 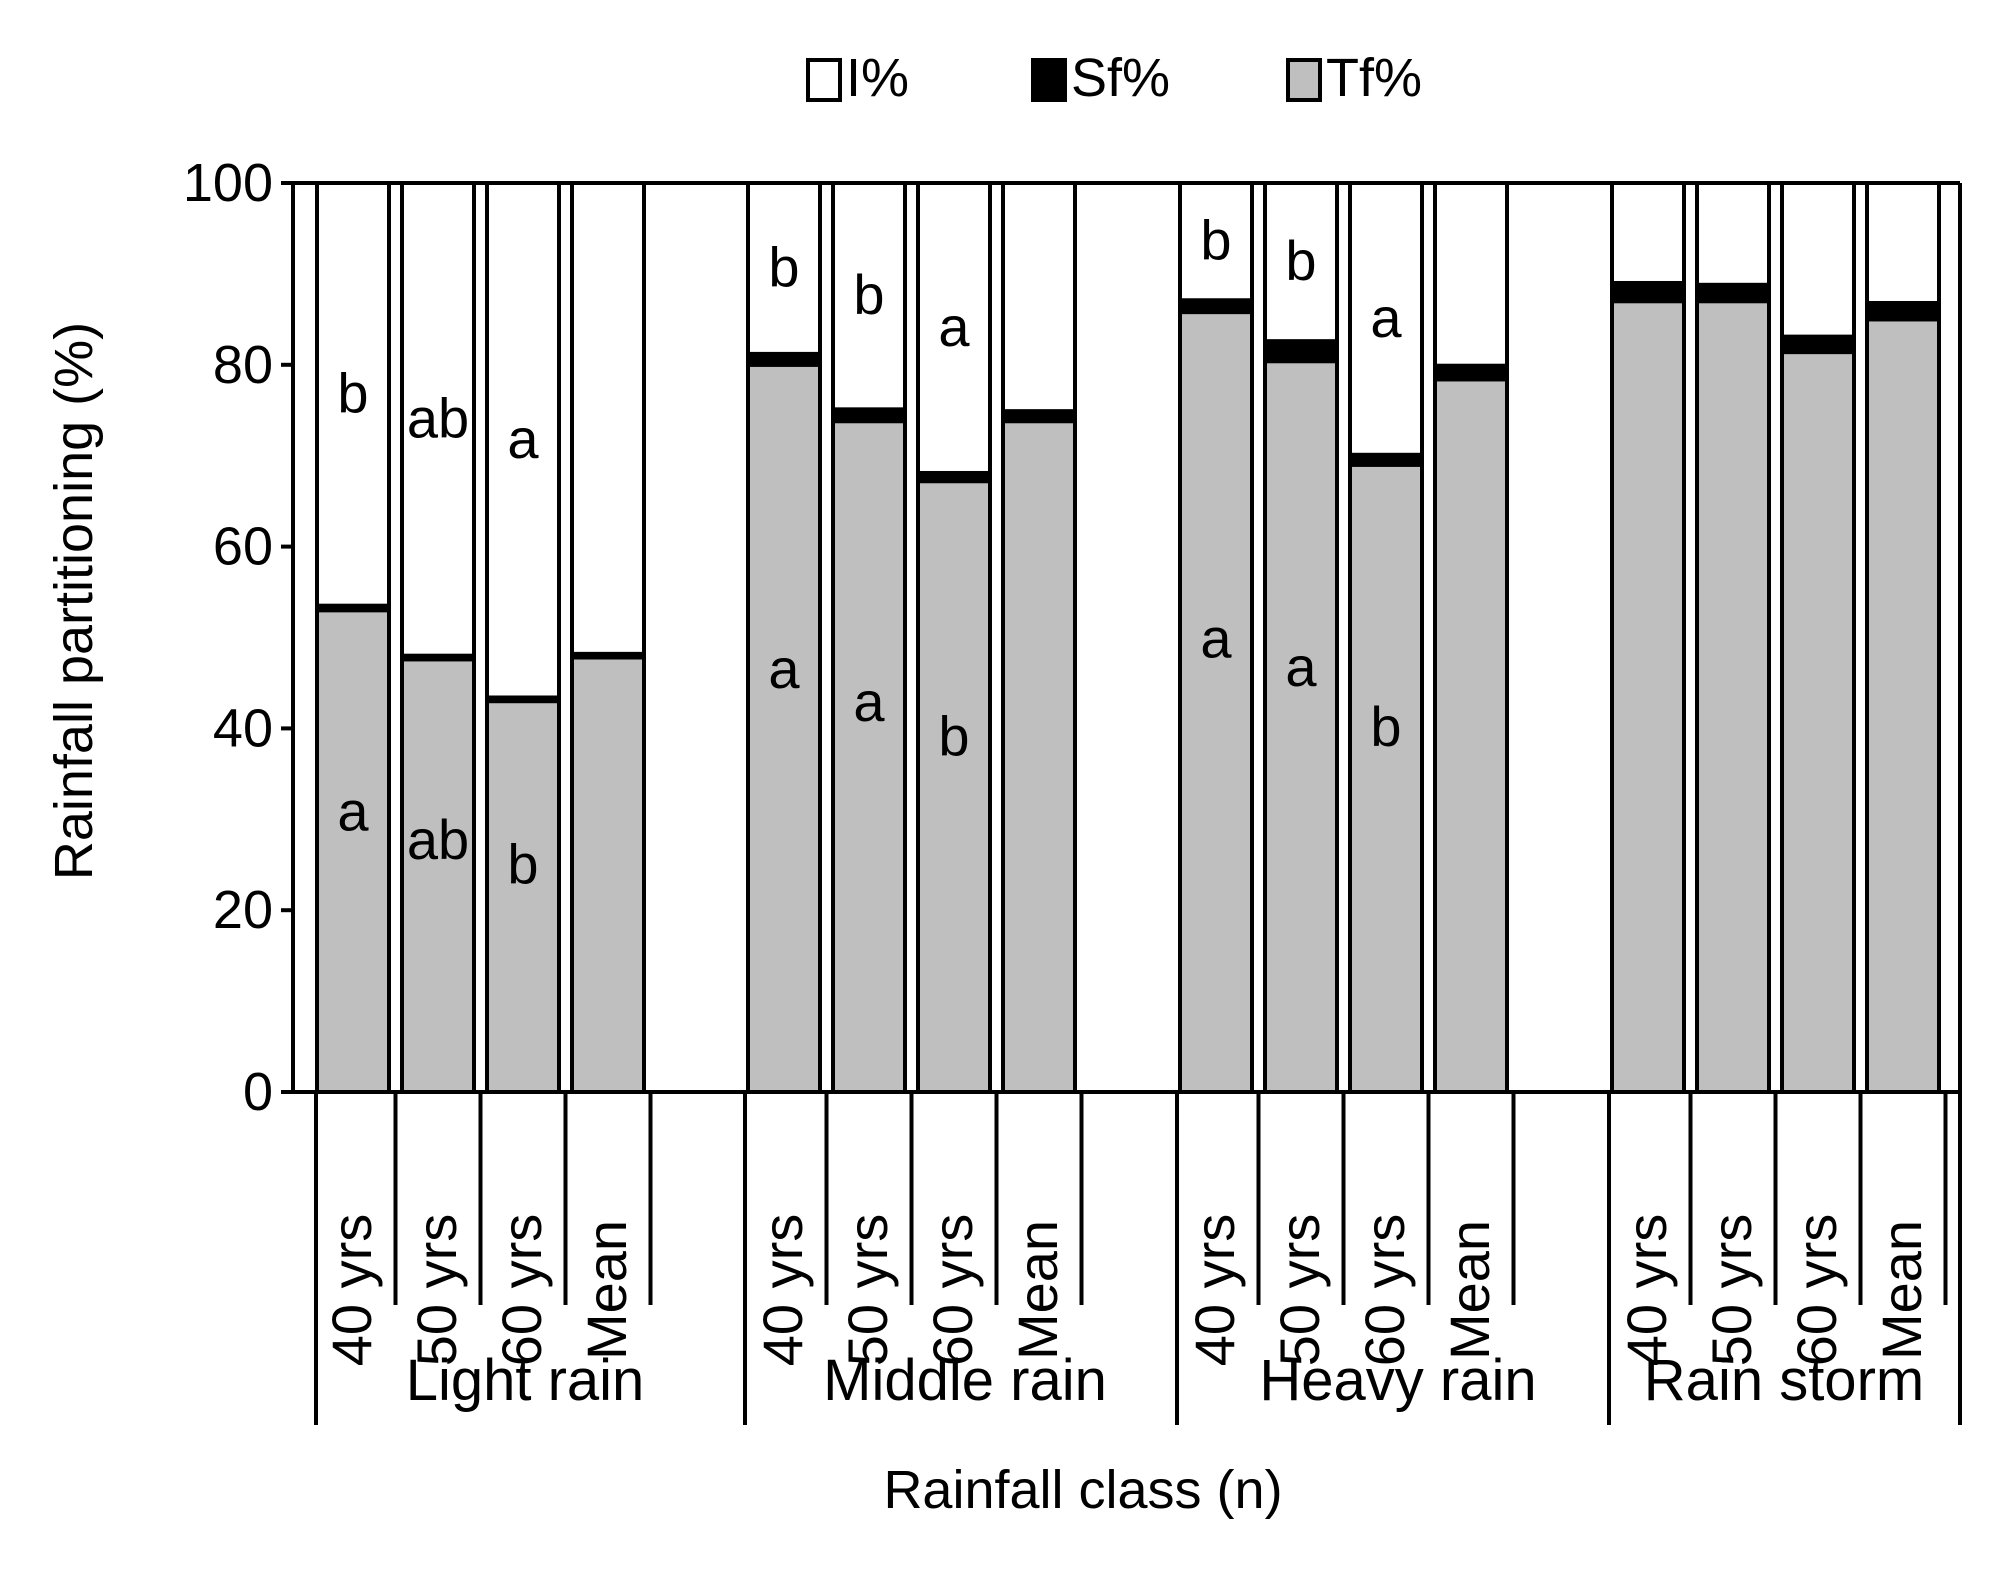 I want to click on y-tick-label-2: 40, so click(x=243, y=728).